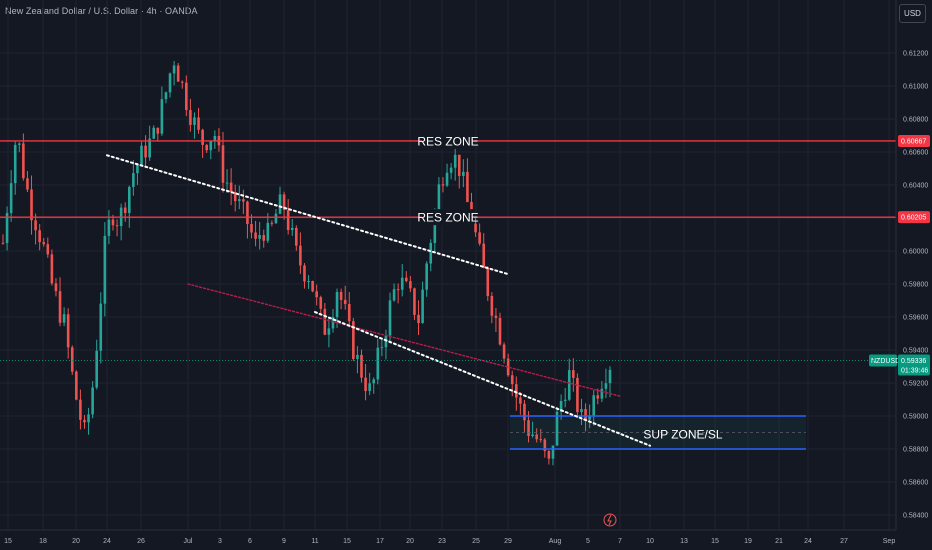 This screenshot has height=550, width=932. Describe the element at coordinates (43, 541) in the screenshot. I see `x-tick-label: 18` at that location.